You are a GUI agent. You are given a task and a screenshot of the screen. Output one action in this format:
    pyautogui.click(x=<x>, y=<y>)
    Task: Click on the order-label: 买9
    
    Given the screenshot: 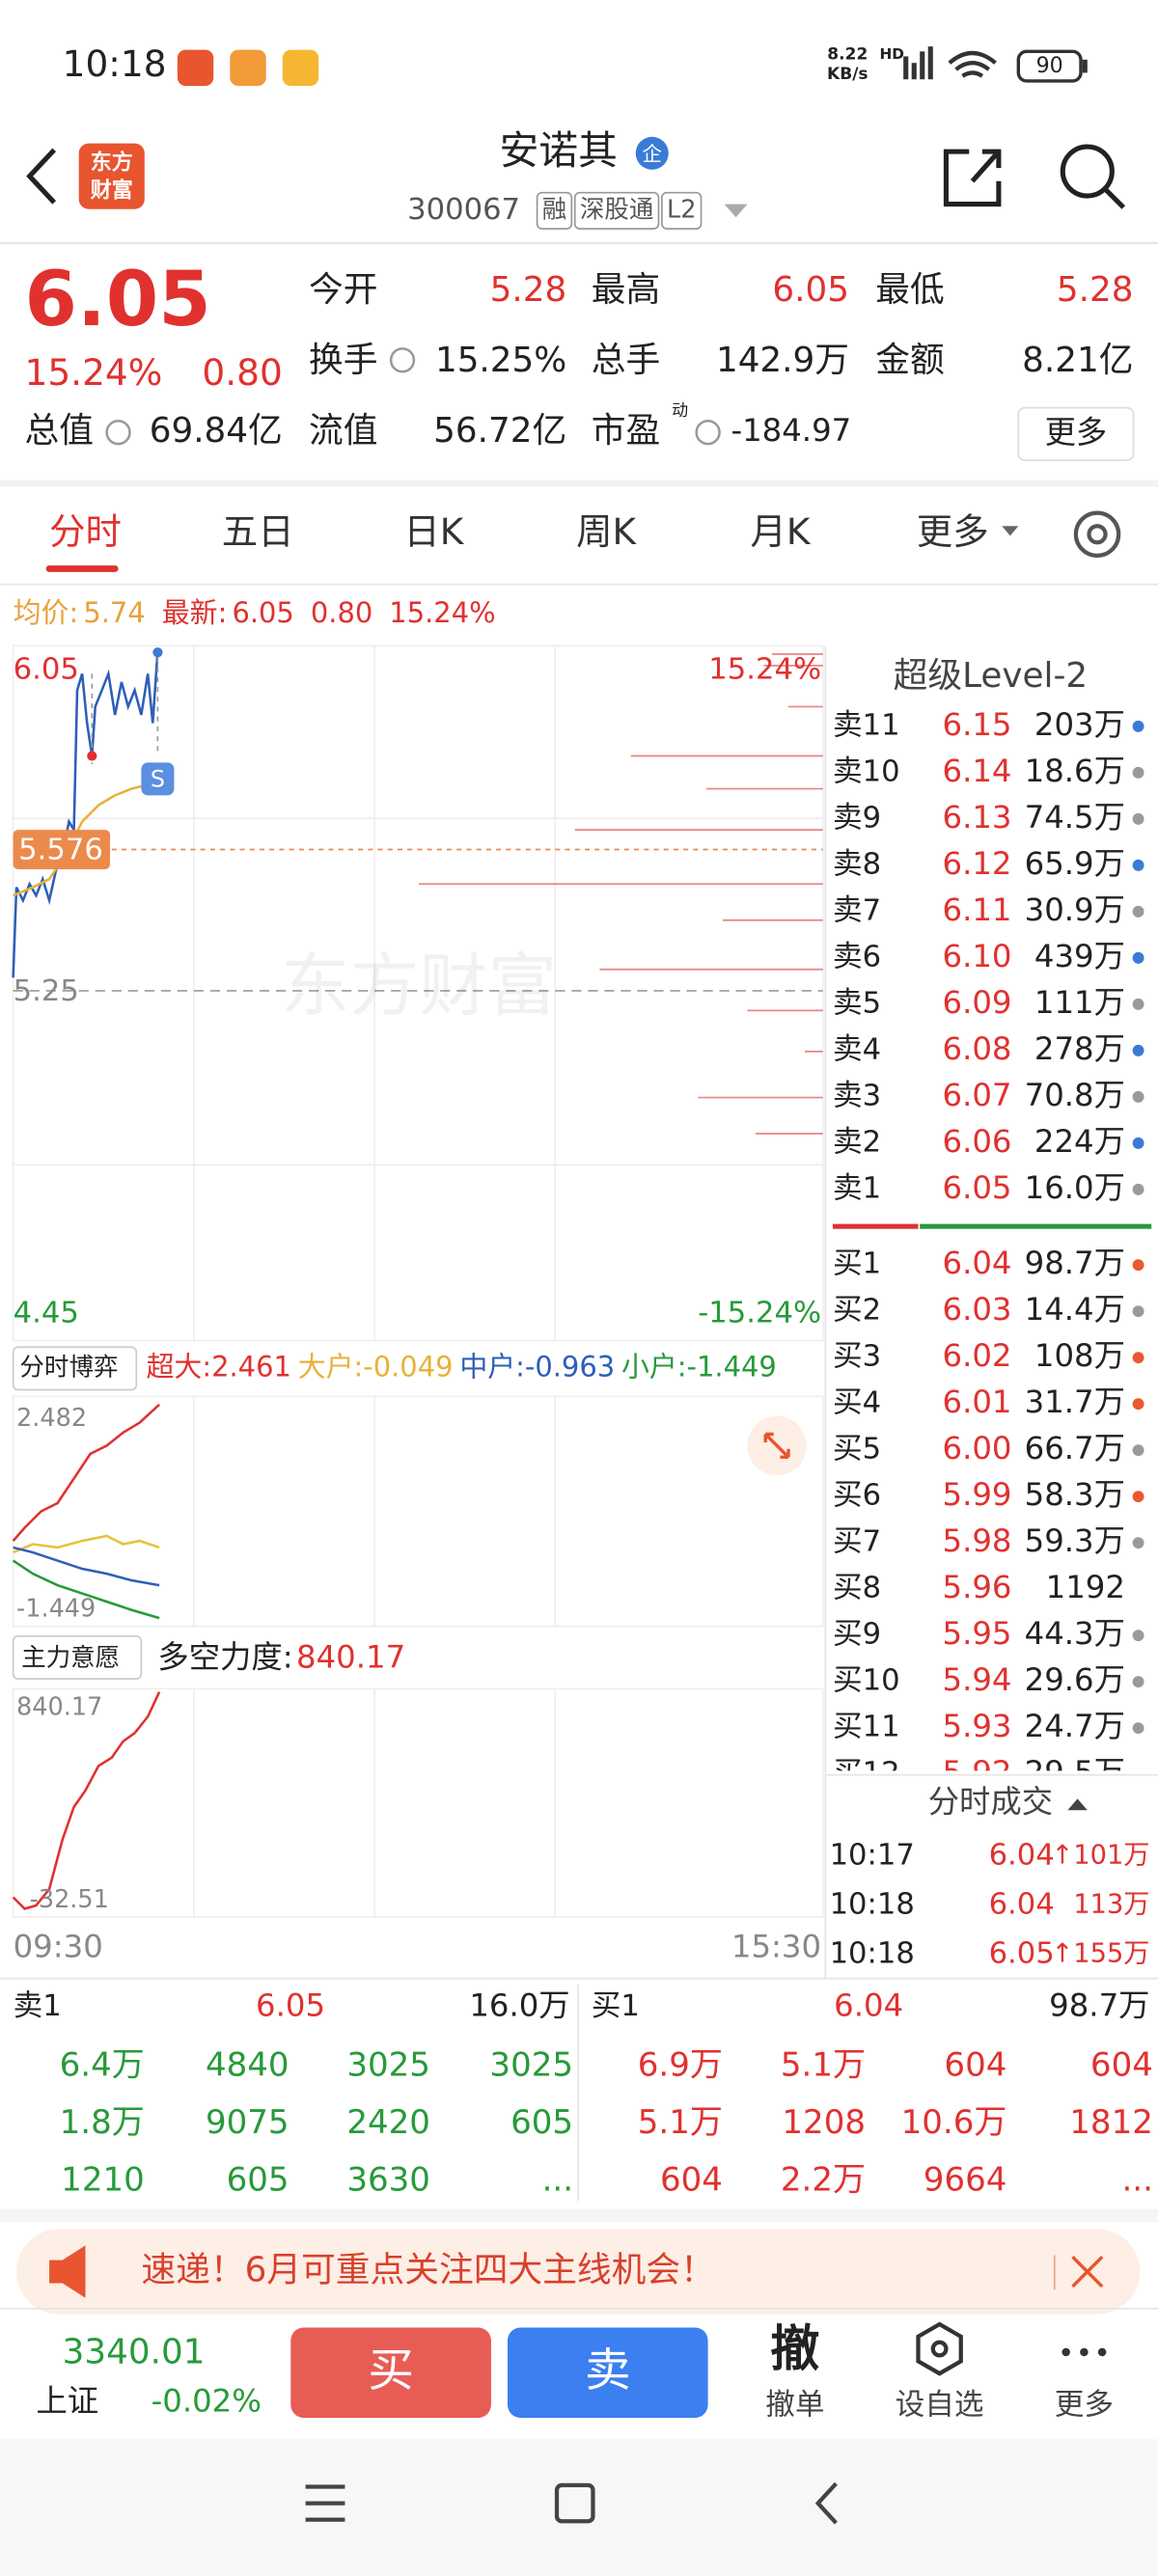 What is the action you would take?
    pyautogui.click(x=857, y=1635)
    